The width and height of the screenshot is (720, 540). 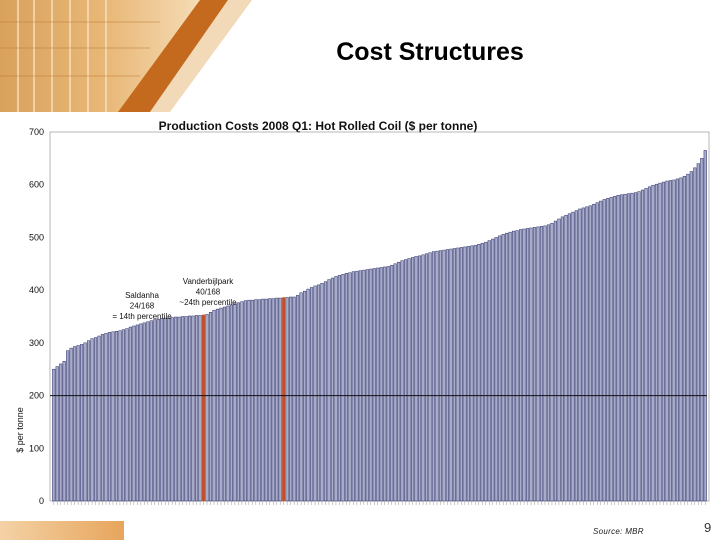 I want to click on y-tick-label: 600, so click(x=36, y=185).